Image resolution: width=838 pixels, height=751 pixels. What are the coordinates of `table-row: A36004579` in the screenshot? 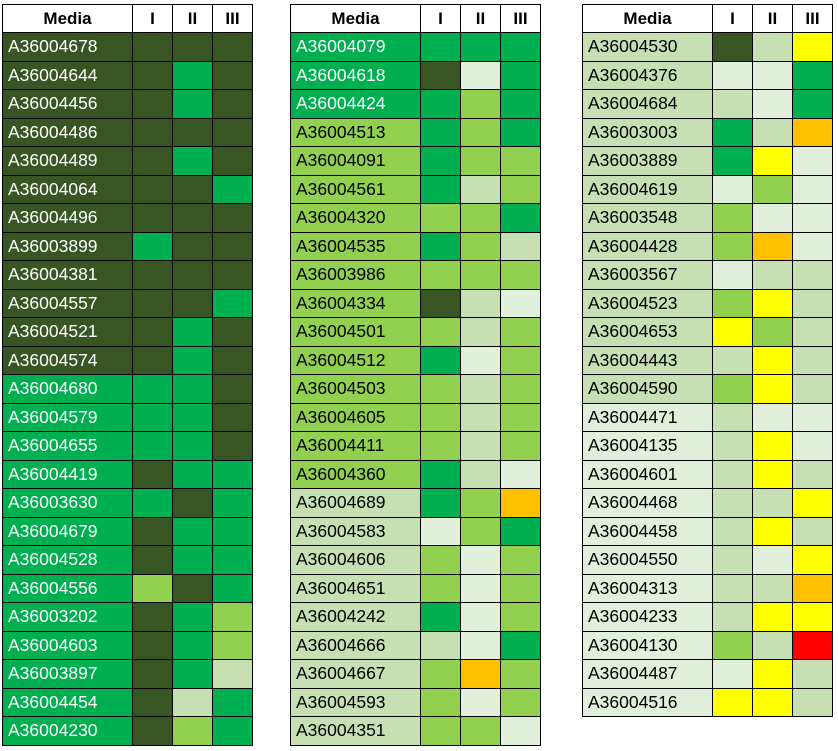 It's located at (127, 417).